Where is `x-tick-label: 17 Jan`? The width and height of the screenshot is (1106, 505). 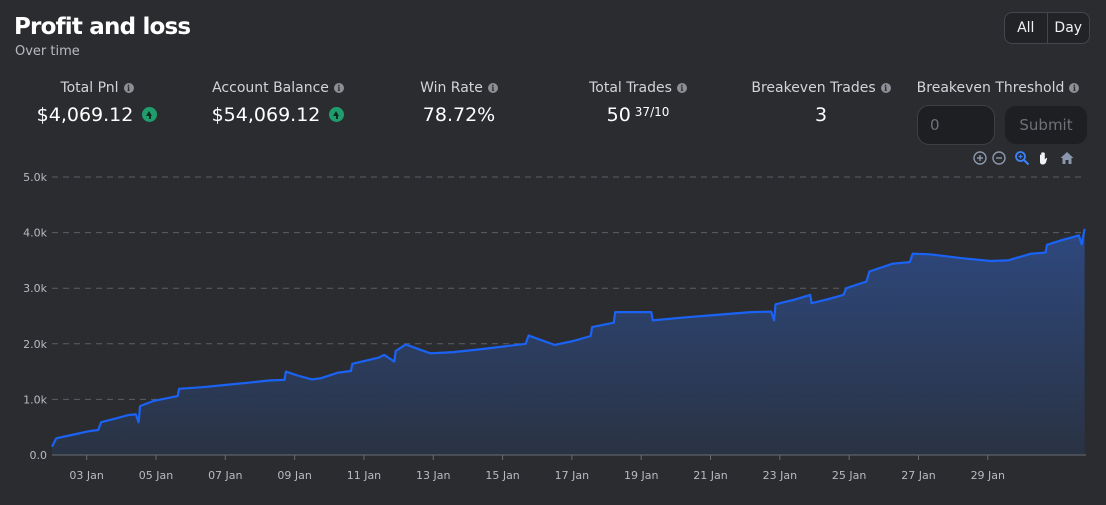
x-tick-label: 17 Jan is located at coordinates (572, 475).